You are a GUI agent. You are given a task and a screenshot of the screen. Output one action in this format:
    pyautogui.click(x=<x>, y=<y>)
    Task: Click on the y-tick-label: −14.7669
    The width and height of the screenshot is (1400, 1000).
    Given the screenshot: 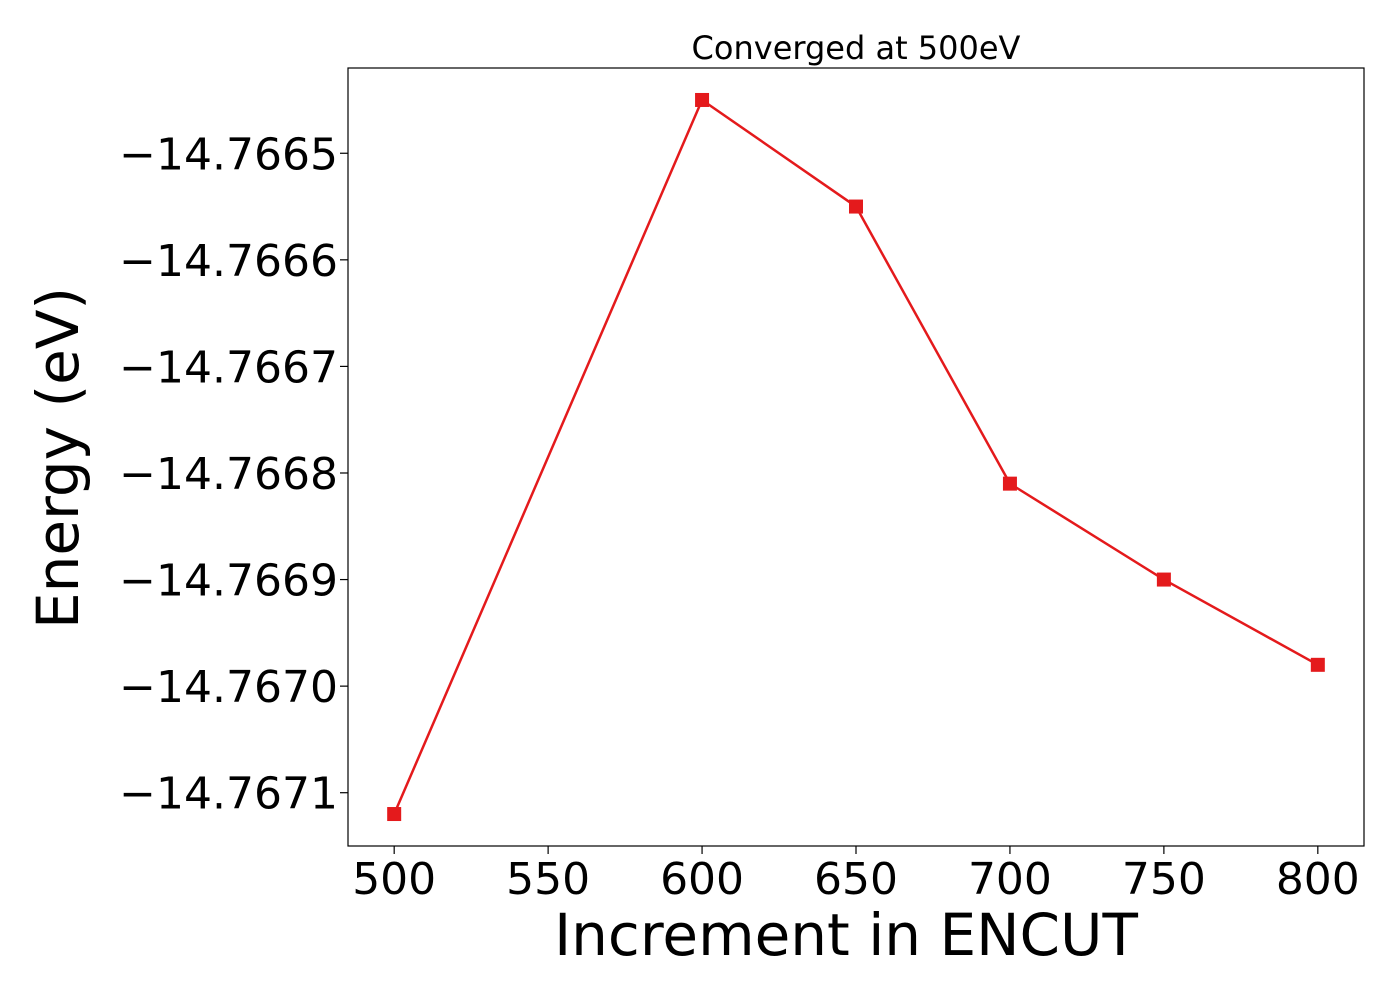 What is the action you would take?
    pyautogui.click(x=228, y=581)
    